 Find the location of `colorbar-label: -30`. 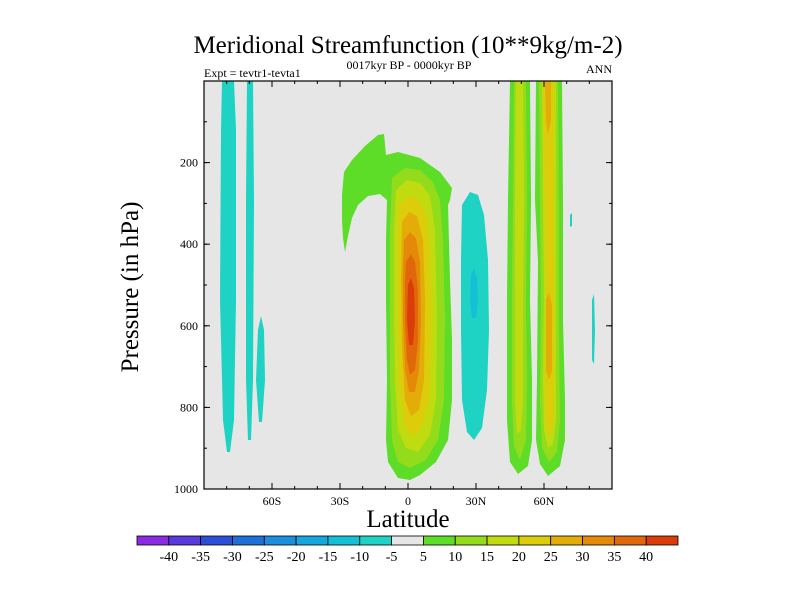

colorbar-label: -30 is located at coordinates (232, 557).